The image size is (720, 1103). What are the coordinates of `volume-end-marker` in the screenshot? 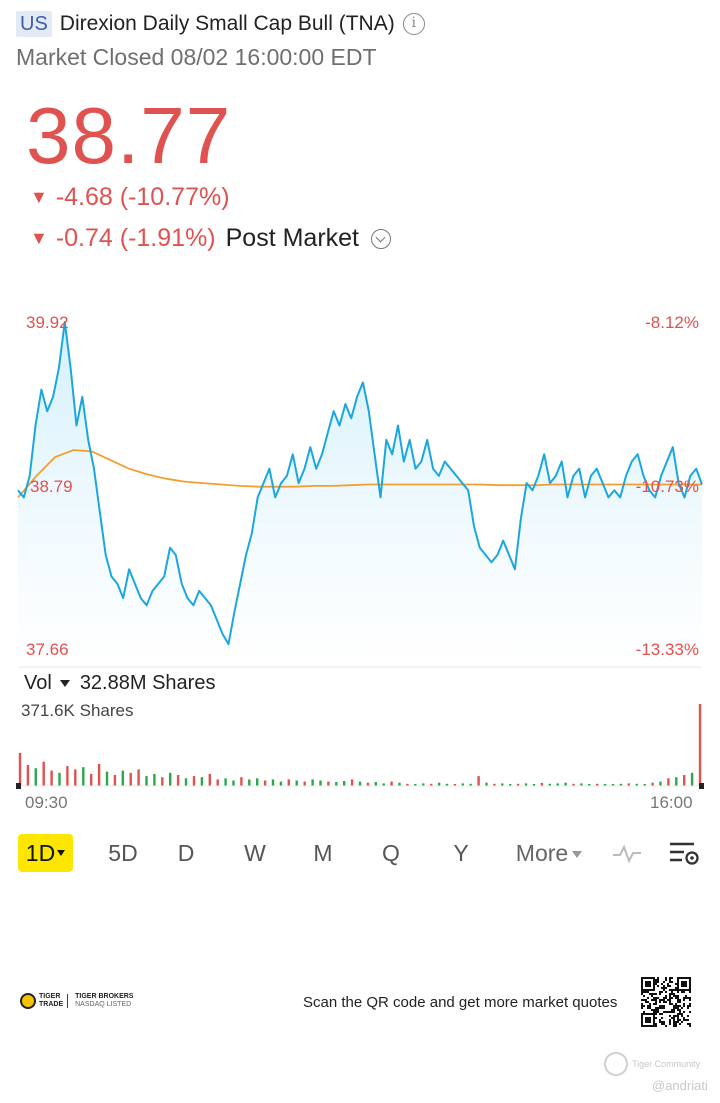 It's located at (701, 786).